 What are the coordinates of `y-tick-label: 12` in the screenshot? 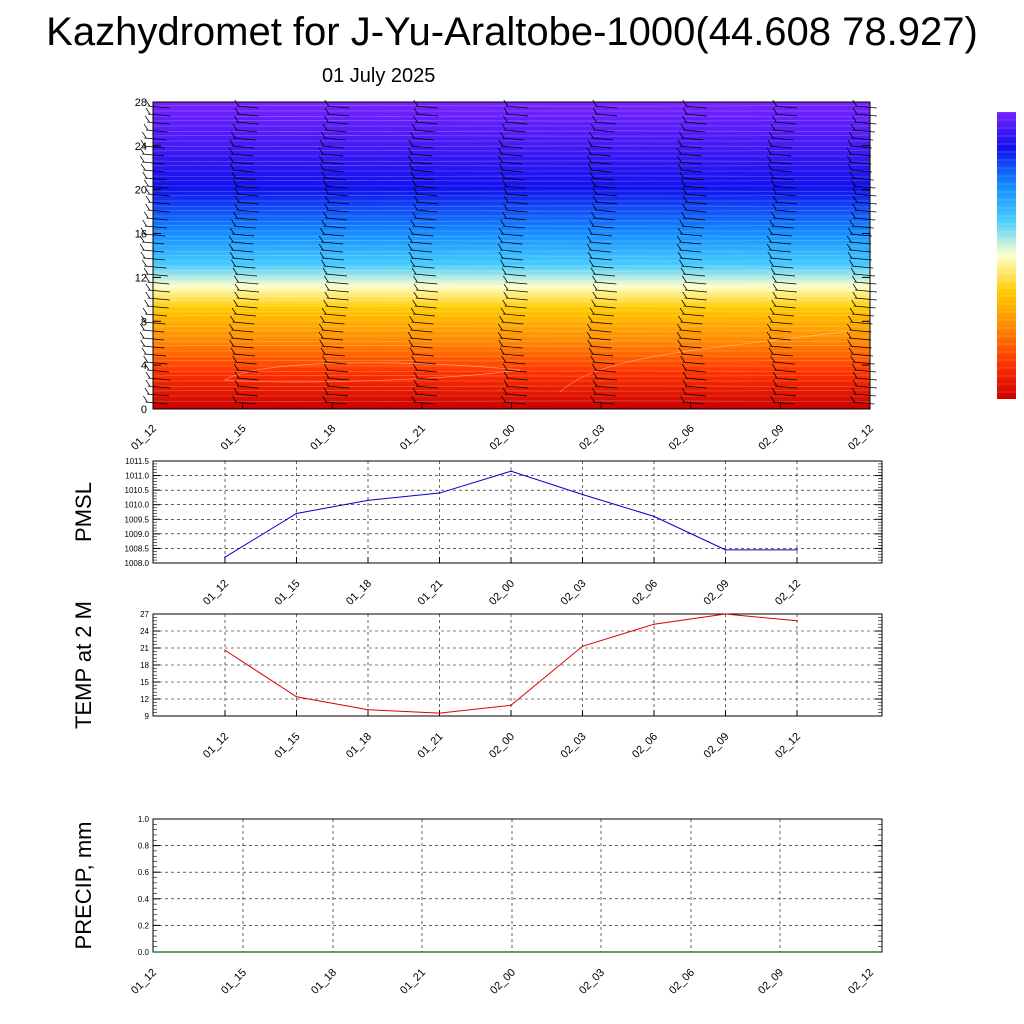 It's located at (141, 278).